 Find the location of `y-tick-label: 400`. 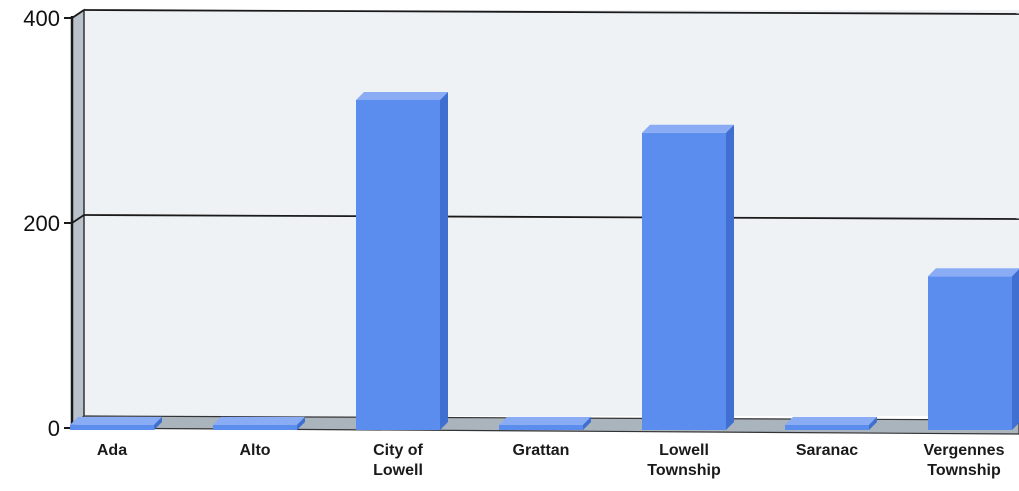

y-tick-label: 400 is located at coordinates (41, 18).